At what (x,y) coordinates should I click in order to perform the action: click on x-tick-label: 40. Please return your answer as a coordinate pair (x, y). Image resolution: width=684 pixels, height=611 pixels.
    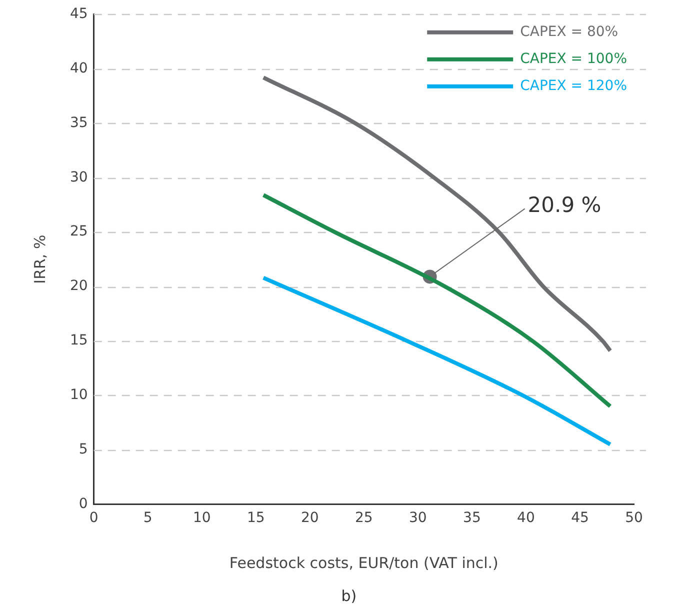
    Looking at the image, I should click on (526, 518).